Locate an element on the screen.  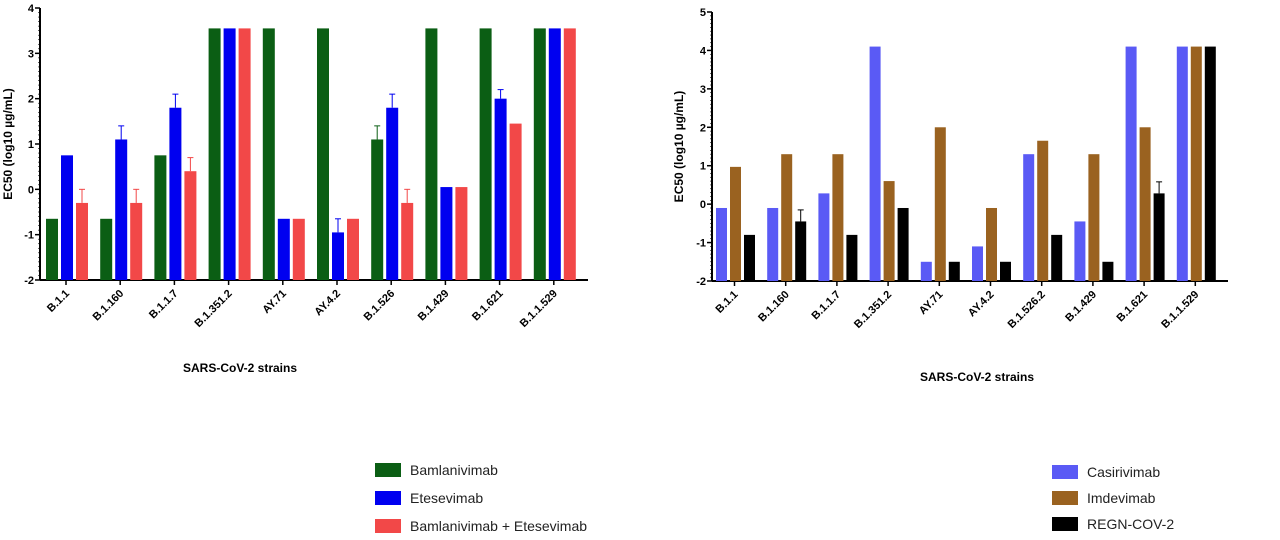
legend-label: Casirivimab is located at coordinates (1123, 472).